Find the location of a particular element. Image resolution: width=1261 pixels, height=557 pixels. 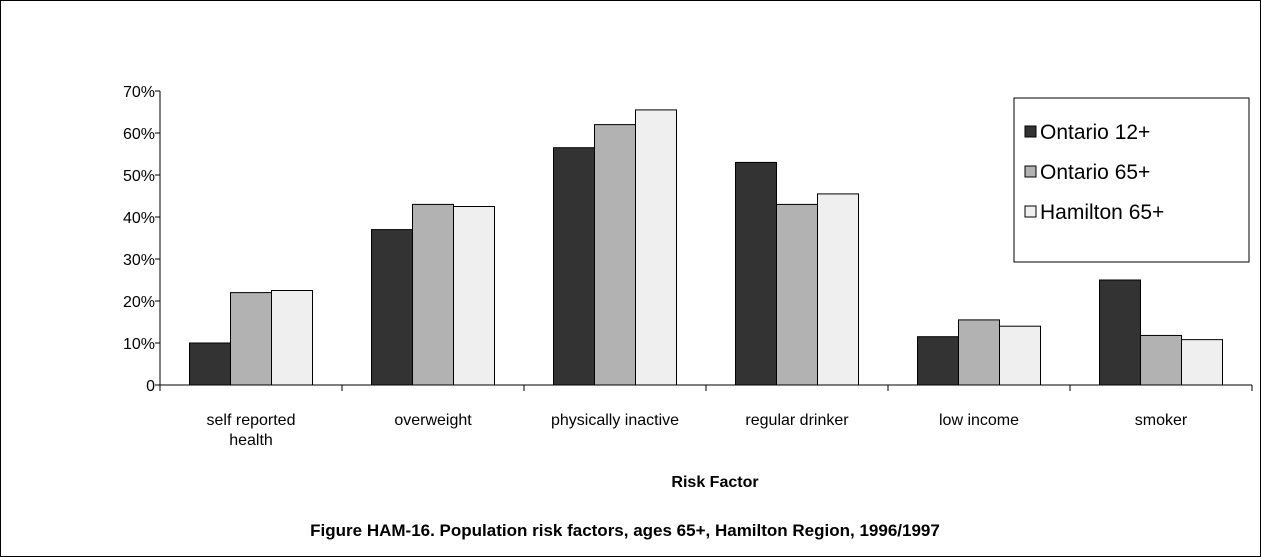

y-axis: 0 10% 20% 30% 40% 50% 60% 70% is located at coordinates (142, 239).